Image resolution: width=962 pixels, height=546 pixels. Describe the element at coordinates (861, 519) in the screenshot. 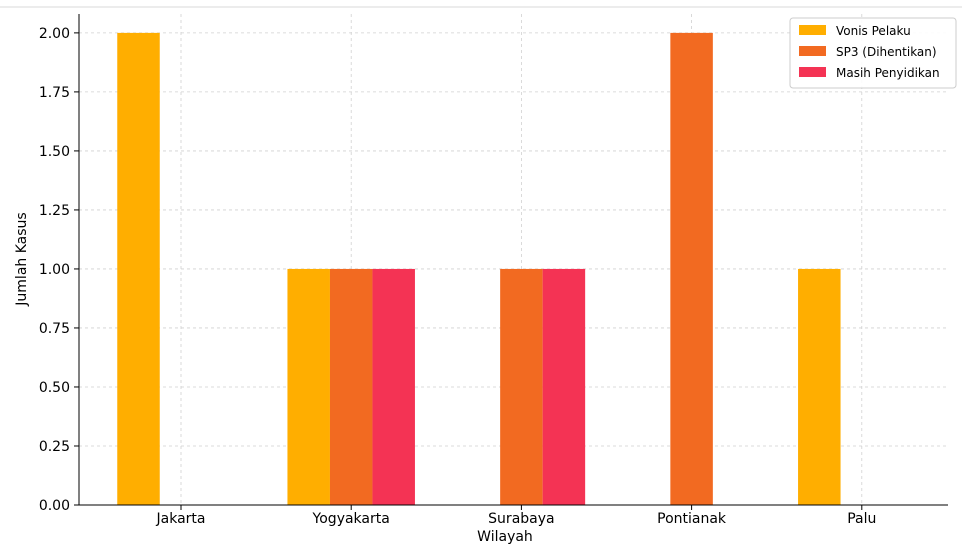

I see `x-tick-label: Palu` at that location.